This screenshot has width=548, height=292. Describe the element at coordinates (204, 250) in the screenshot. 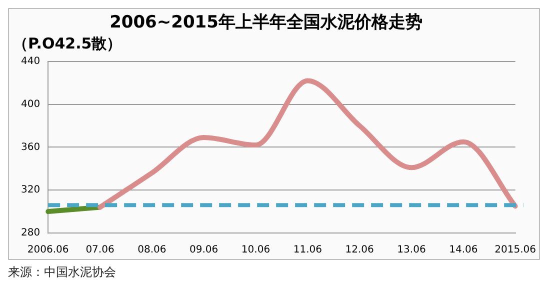

I see `x-tick-label: 09.06` at that location.